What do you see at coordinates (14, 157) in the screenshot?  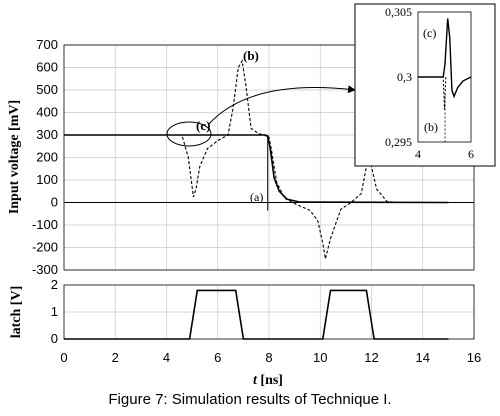 I see `main-y-axis-label: Input voltage [mV]` at bounding box center [14, 157].